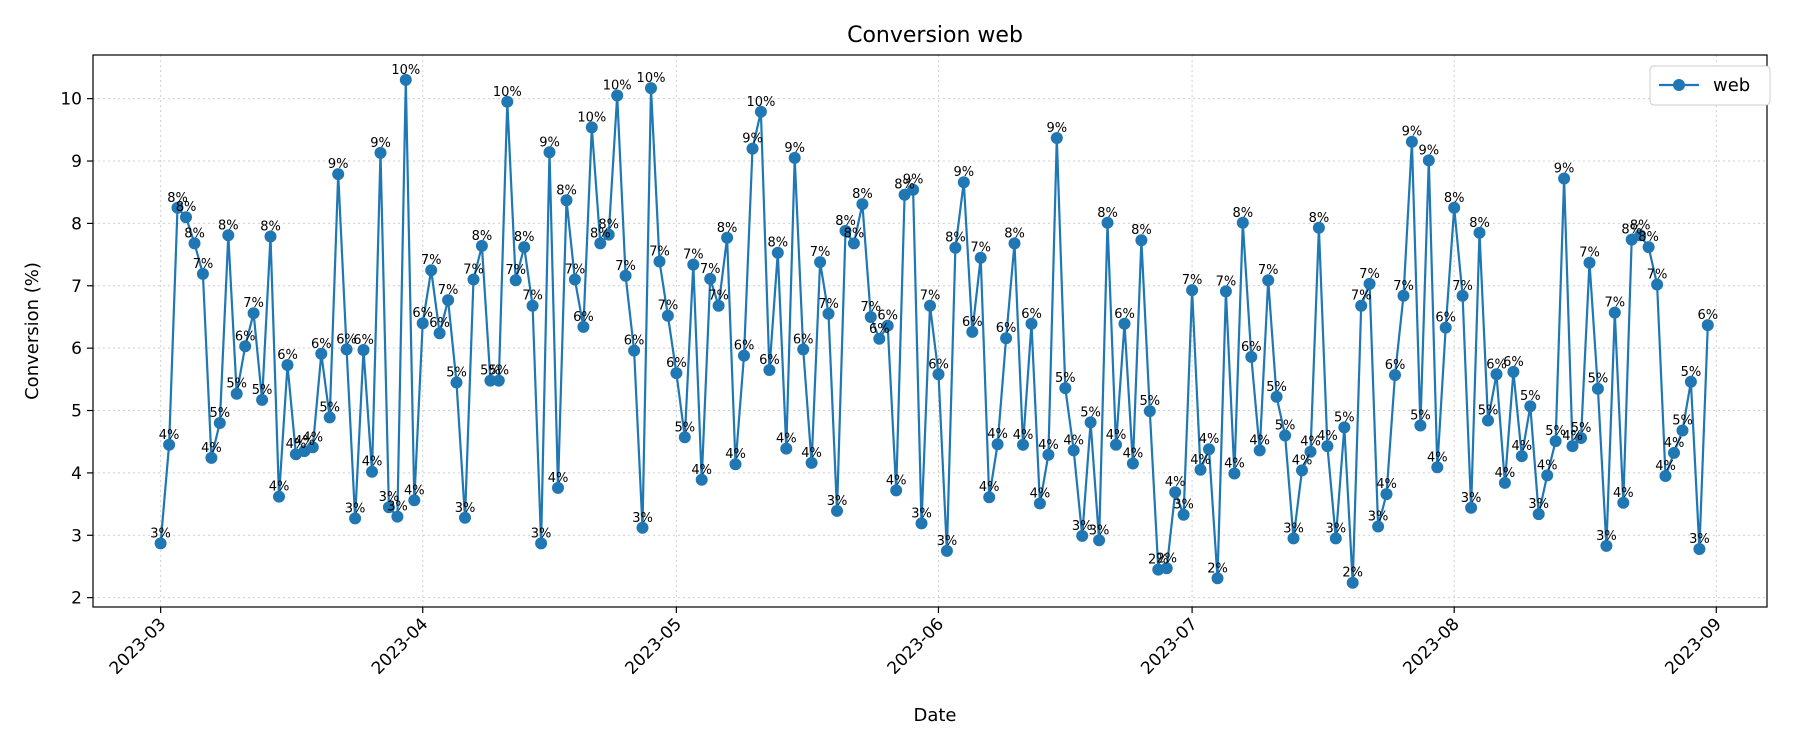 Image resolution: width=1800 pixels, height=750 pixels. I want to click on chart-title: Conversion web, so click(935, 35).